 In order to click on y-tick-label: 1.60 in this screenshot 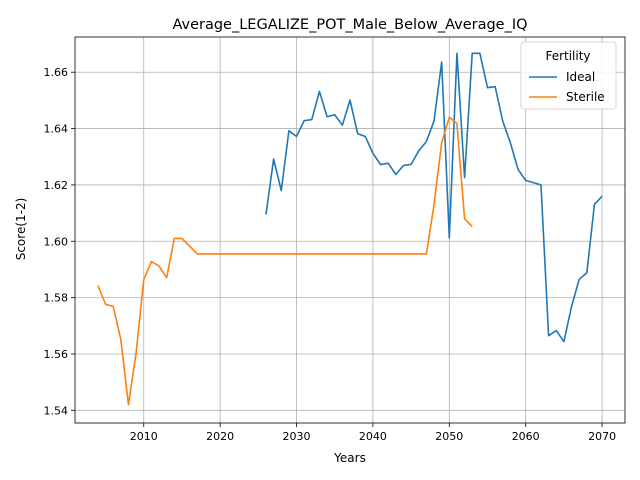, I will do `click(56, 241)`.